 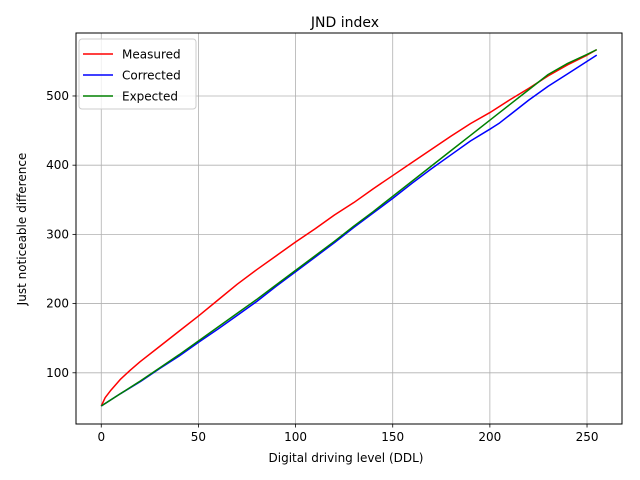 I want to click on x-tick-label: 100, so click(x=295, y=437).